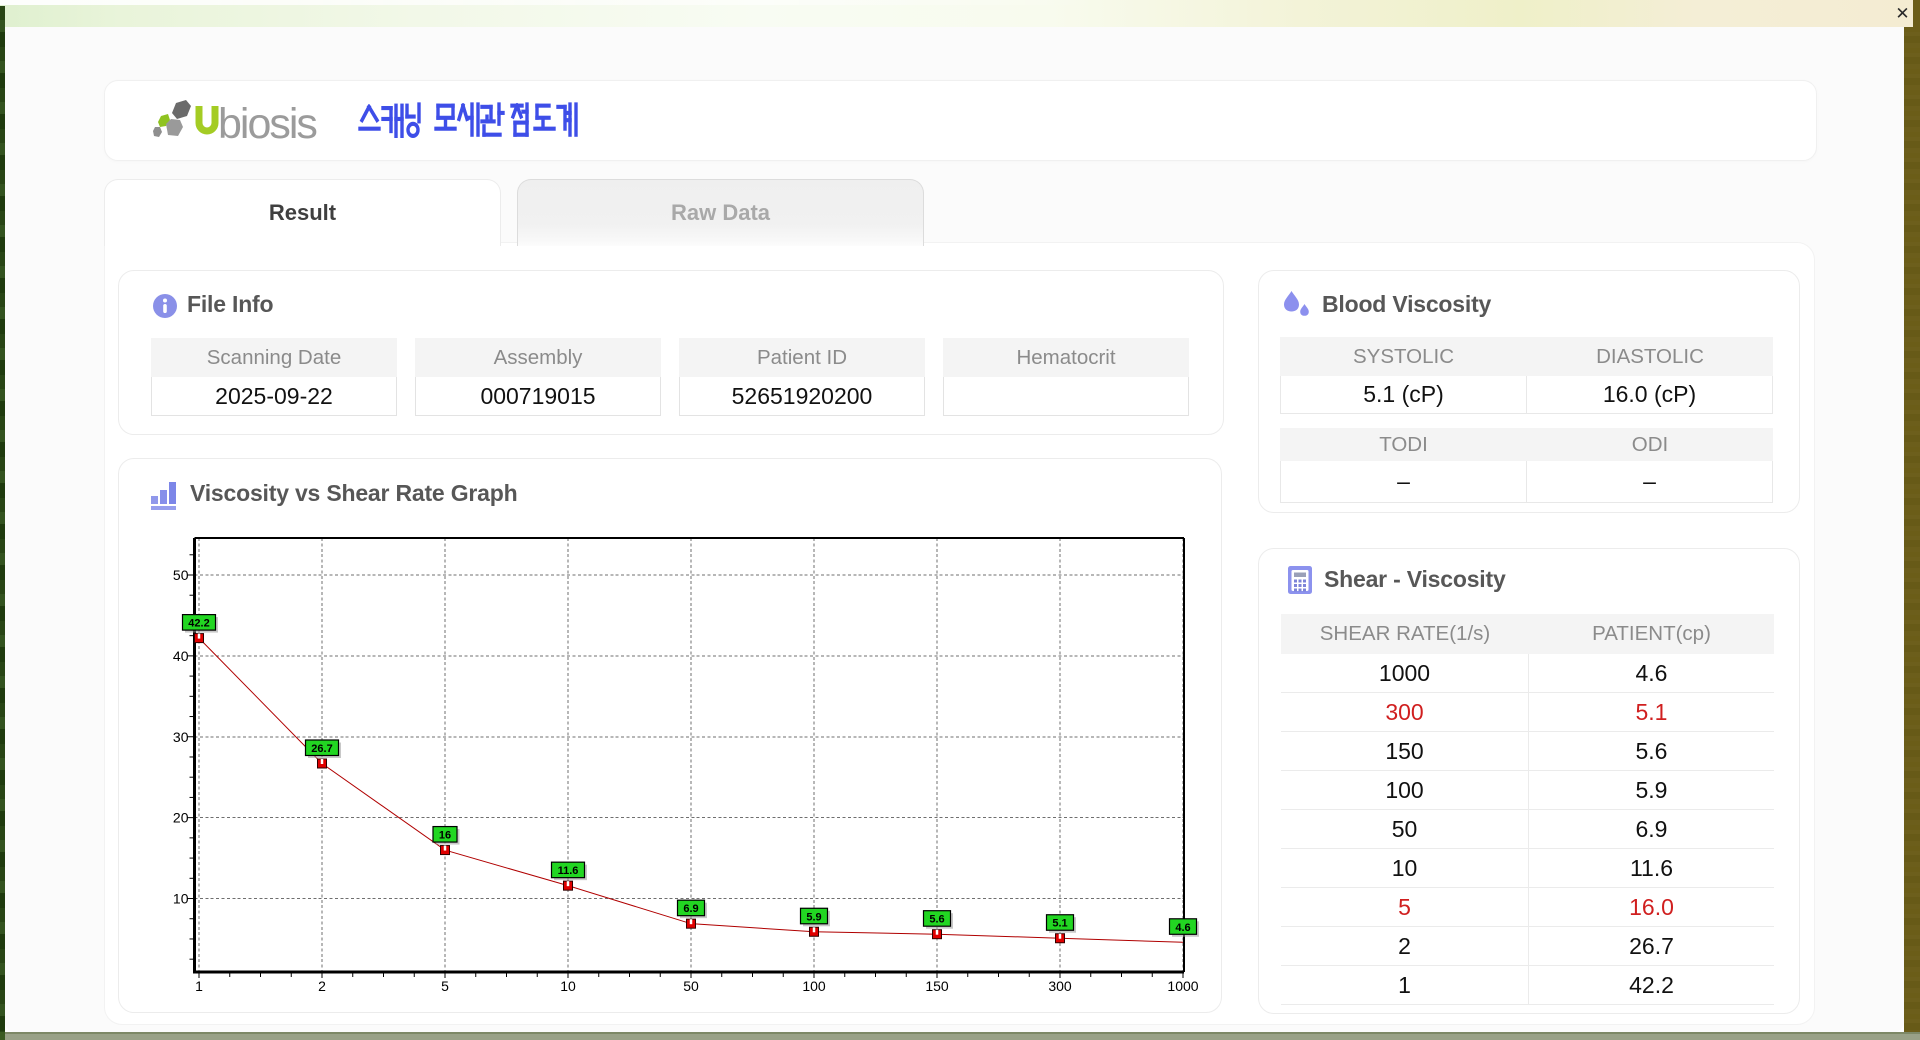  Describe the element at coordinates (1182, 928) in the screenshot. I see `svg-text: 4.6` at that location.